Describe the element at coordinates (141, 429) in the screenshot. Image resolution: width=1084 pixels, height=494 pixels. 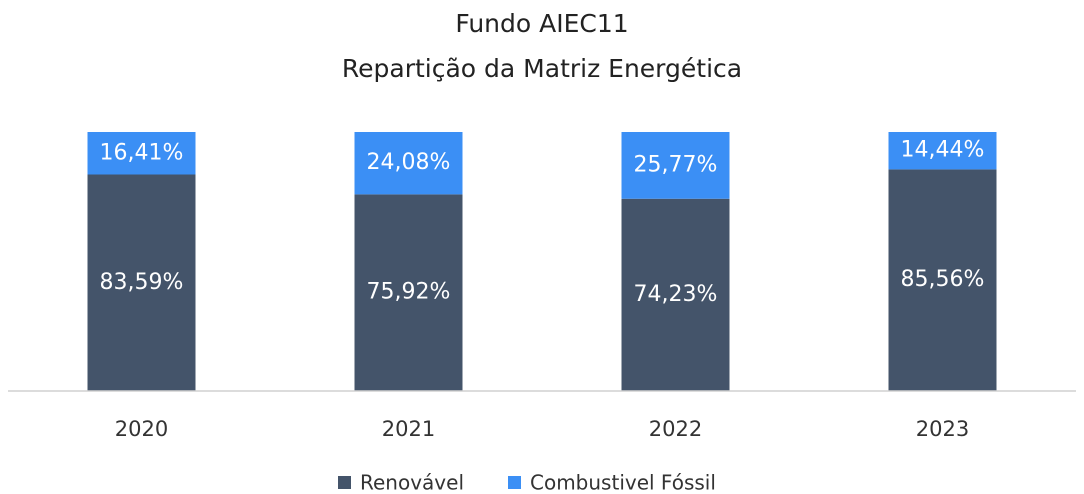
I see `x-tick-label: 2020` at that location.